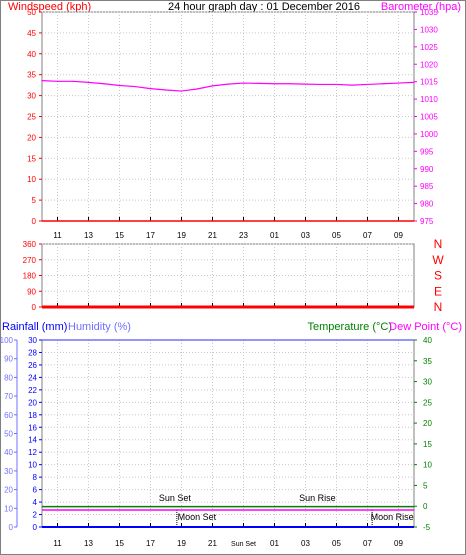 The image size is (466, 555). I want to click on temperature-tick-label: 40, so click(427, 340).